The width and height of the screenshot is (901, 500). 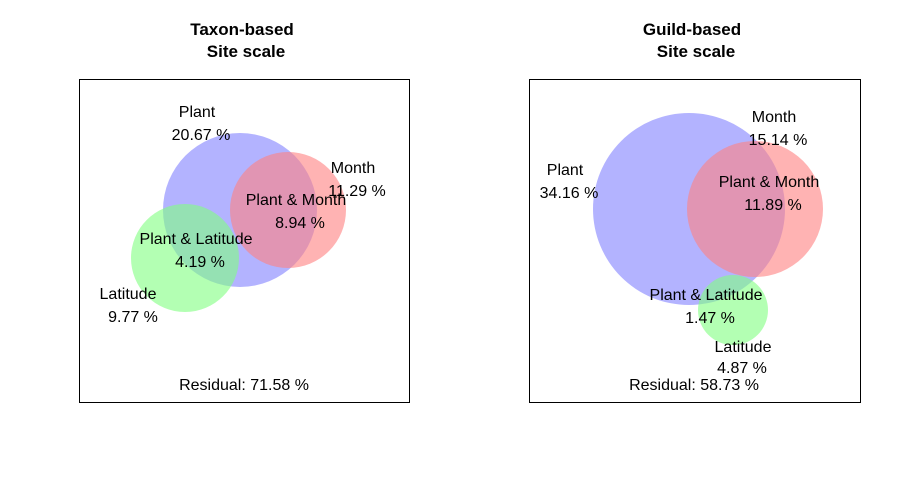 I want to click on plant-value: 34.16 %, so click(x=569, y=193).